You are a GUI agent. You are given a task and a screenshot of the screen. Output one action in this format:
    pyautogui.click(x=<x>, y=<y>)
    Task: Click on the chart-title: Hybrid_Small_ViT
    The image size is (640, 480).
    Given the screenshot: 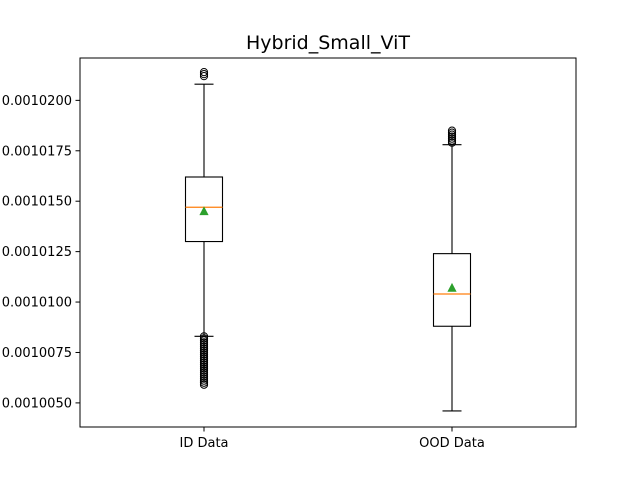 What is the action you would take?
    pyautogui.click(x=328, y=43)
    